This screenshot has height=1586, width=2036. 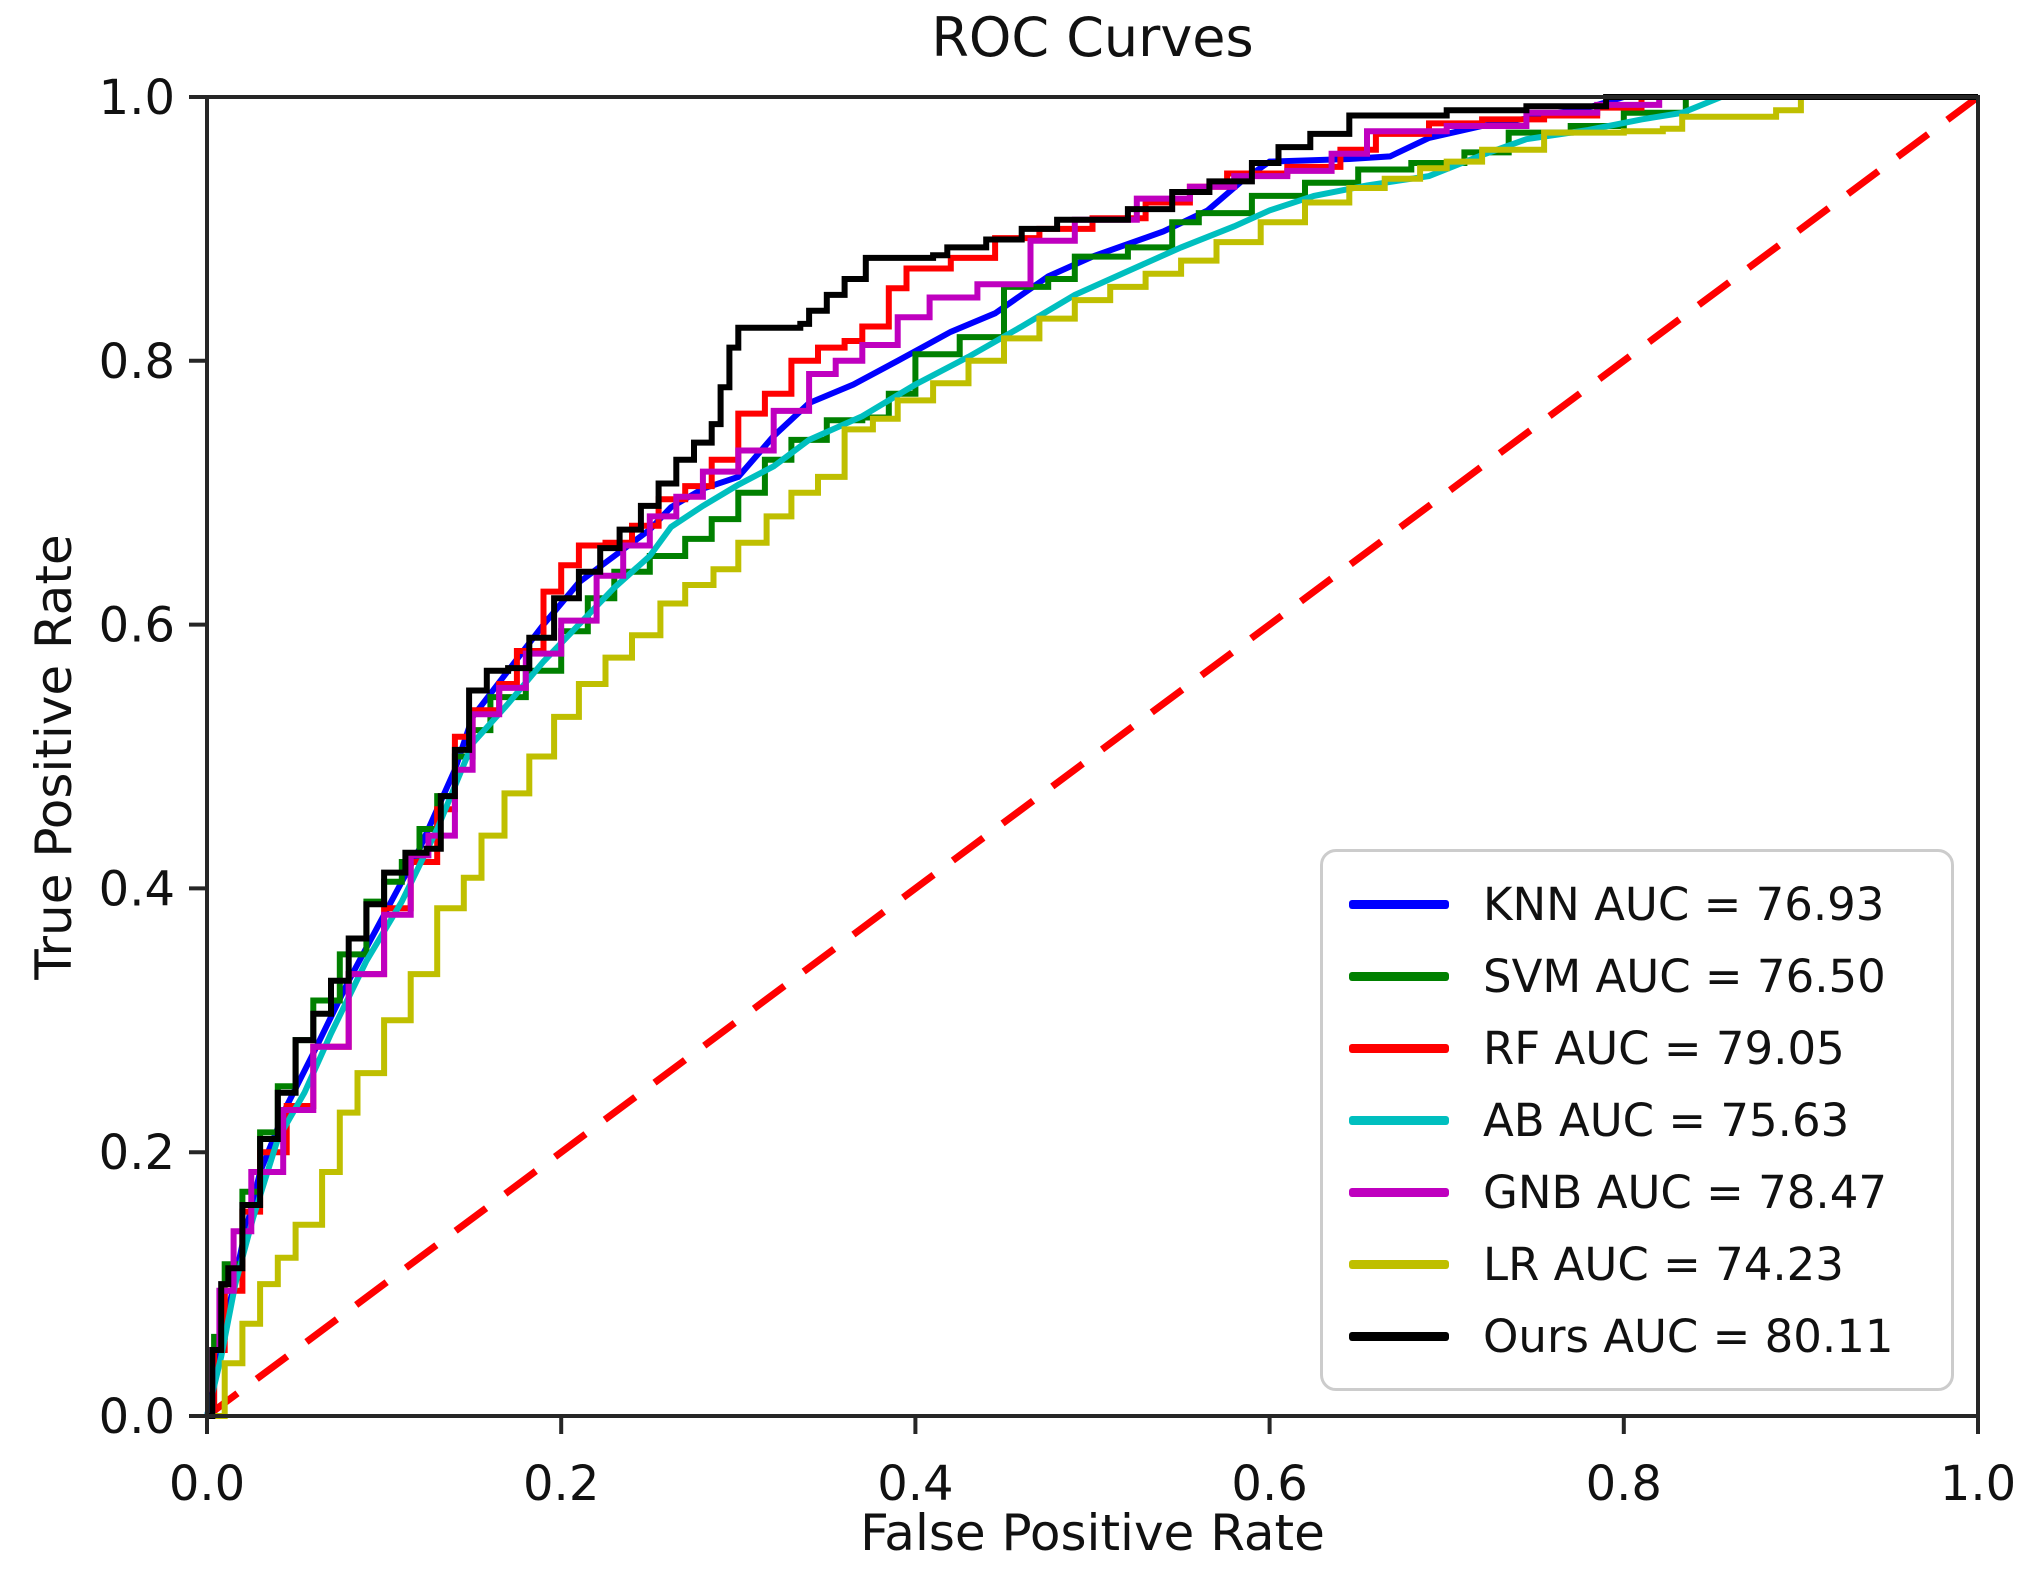 What do you see at coordinates (1269, 1484) in the screenshot?
I see `x-tick-label: 0.6` at bounding box center [1269, 1484].